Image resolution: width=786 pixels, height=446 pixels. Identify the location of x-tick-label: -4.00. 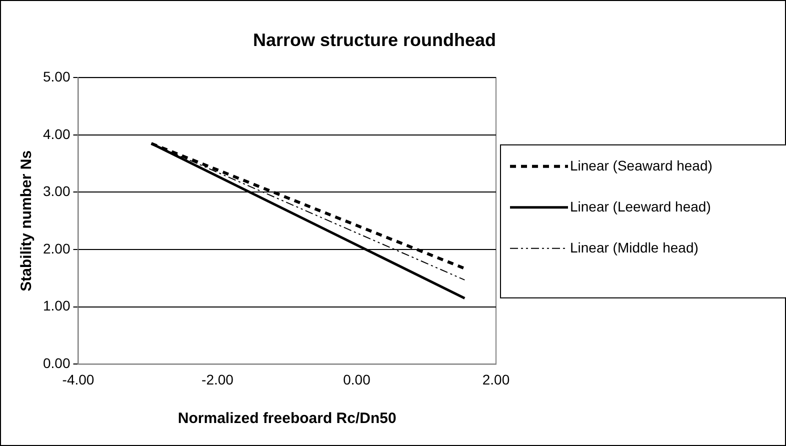
(78, 379).